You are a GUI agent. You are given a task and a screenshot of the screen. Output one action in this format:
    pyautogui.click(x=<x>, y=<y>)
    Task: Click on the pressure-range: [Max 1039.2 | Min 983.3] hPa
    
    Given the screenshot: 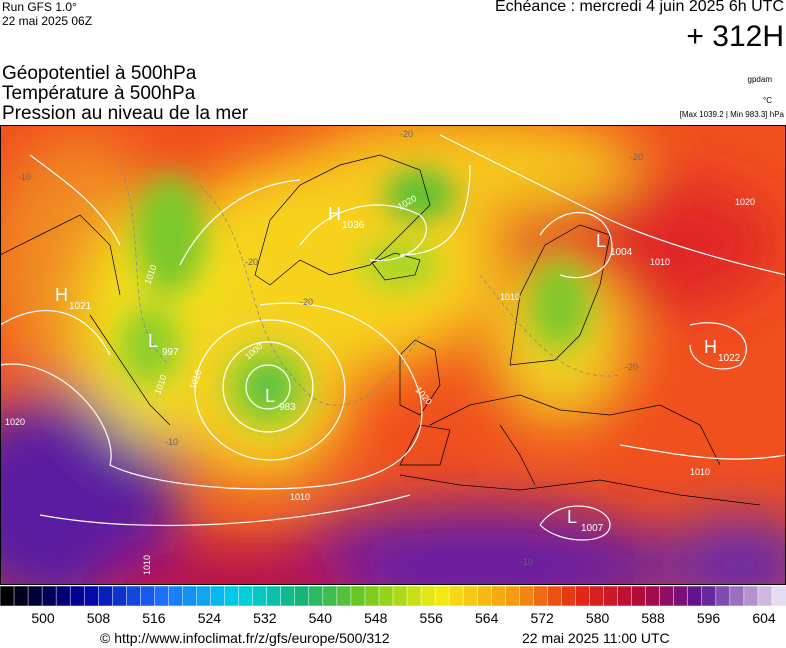 What is the action you would take?
    pyautogui.click(x=731, y=114)
    